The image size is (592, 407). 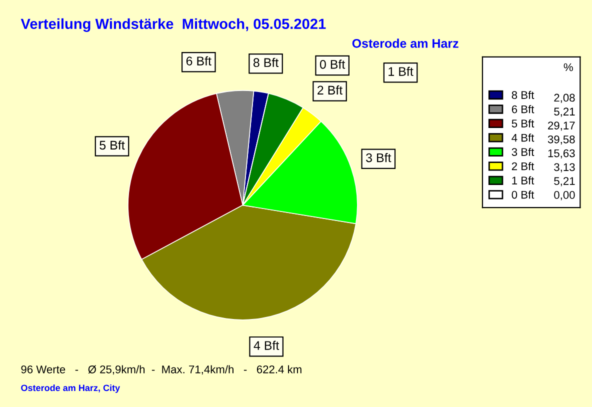 I want to click on legend-label: 2 Bft, so click(x=523, y=166).